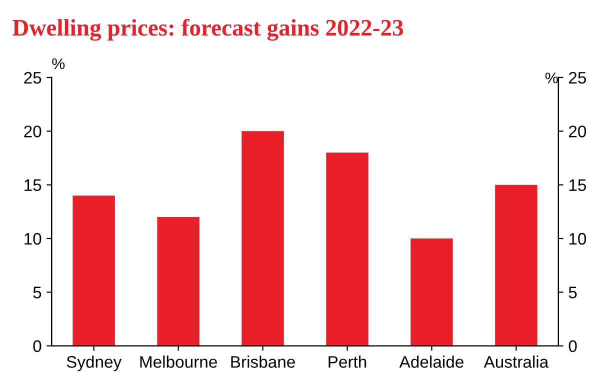  Describe the element at coordinates (572, 346) in the screenshot. I see `y2-tick-label: 0` at that location.